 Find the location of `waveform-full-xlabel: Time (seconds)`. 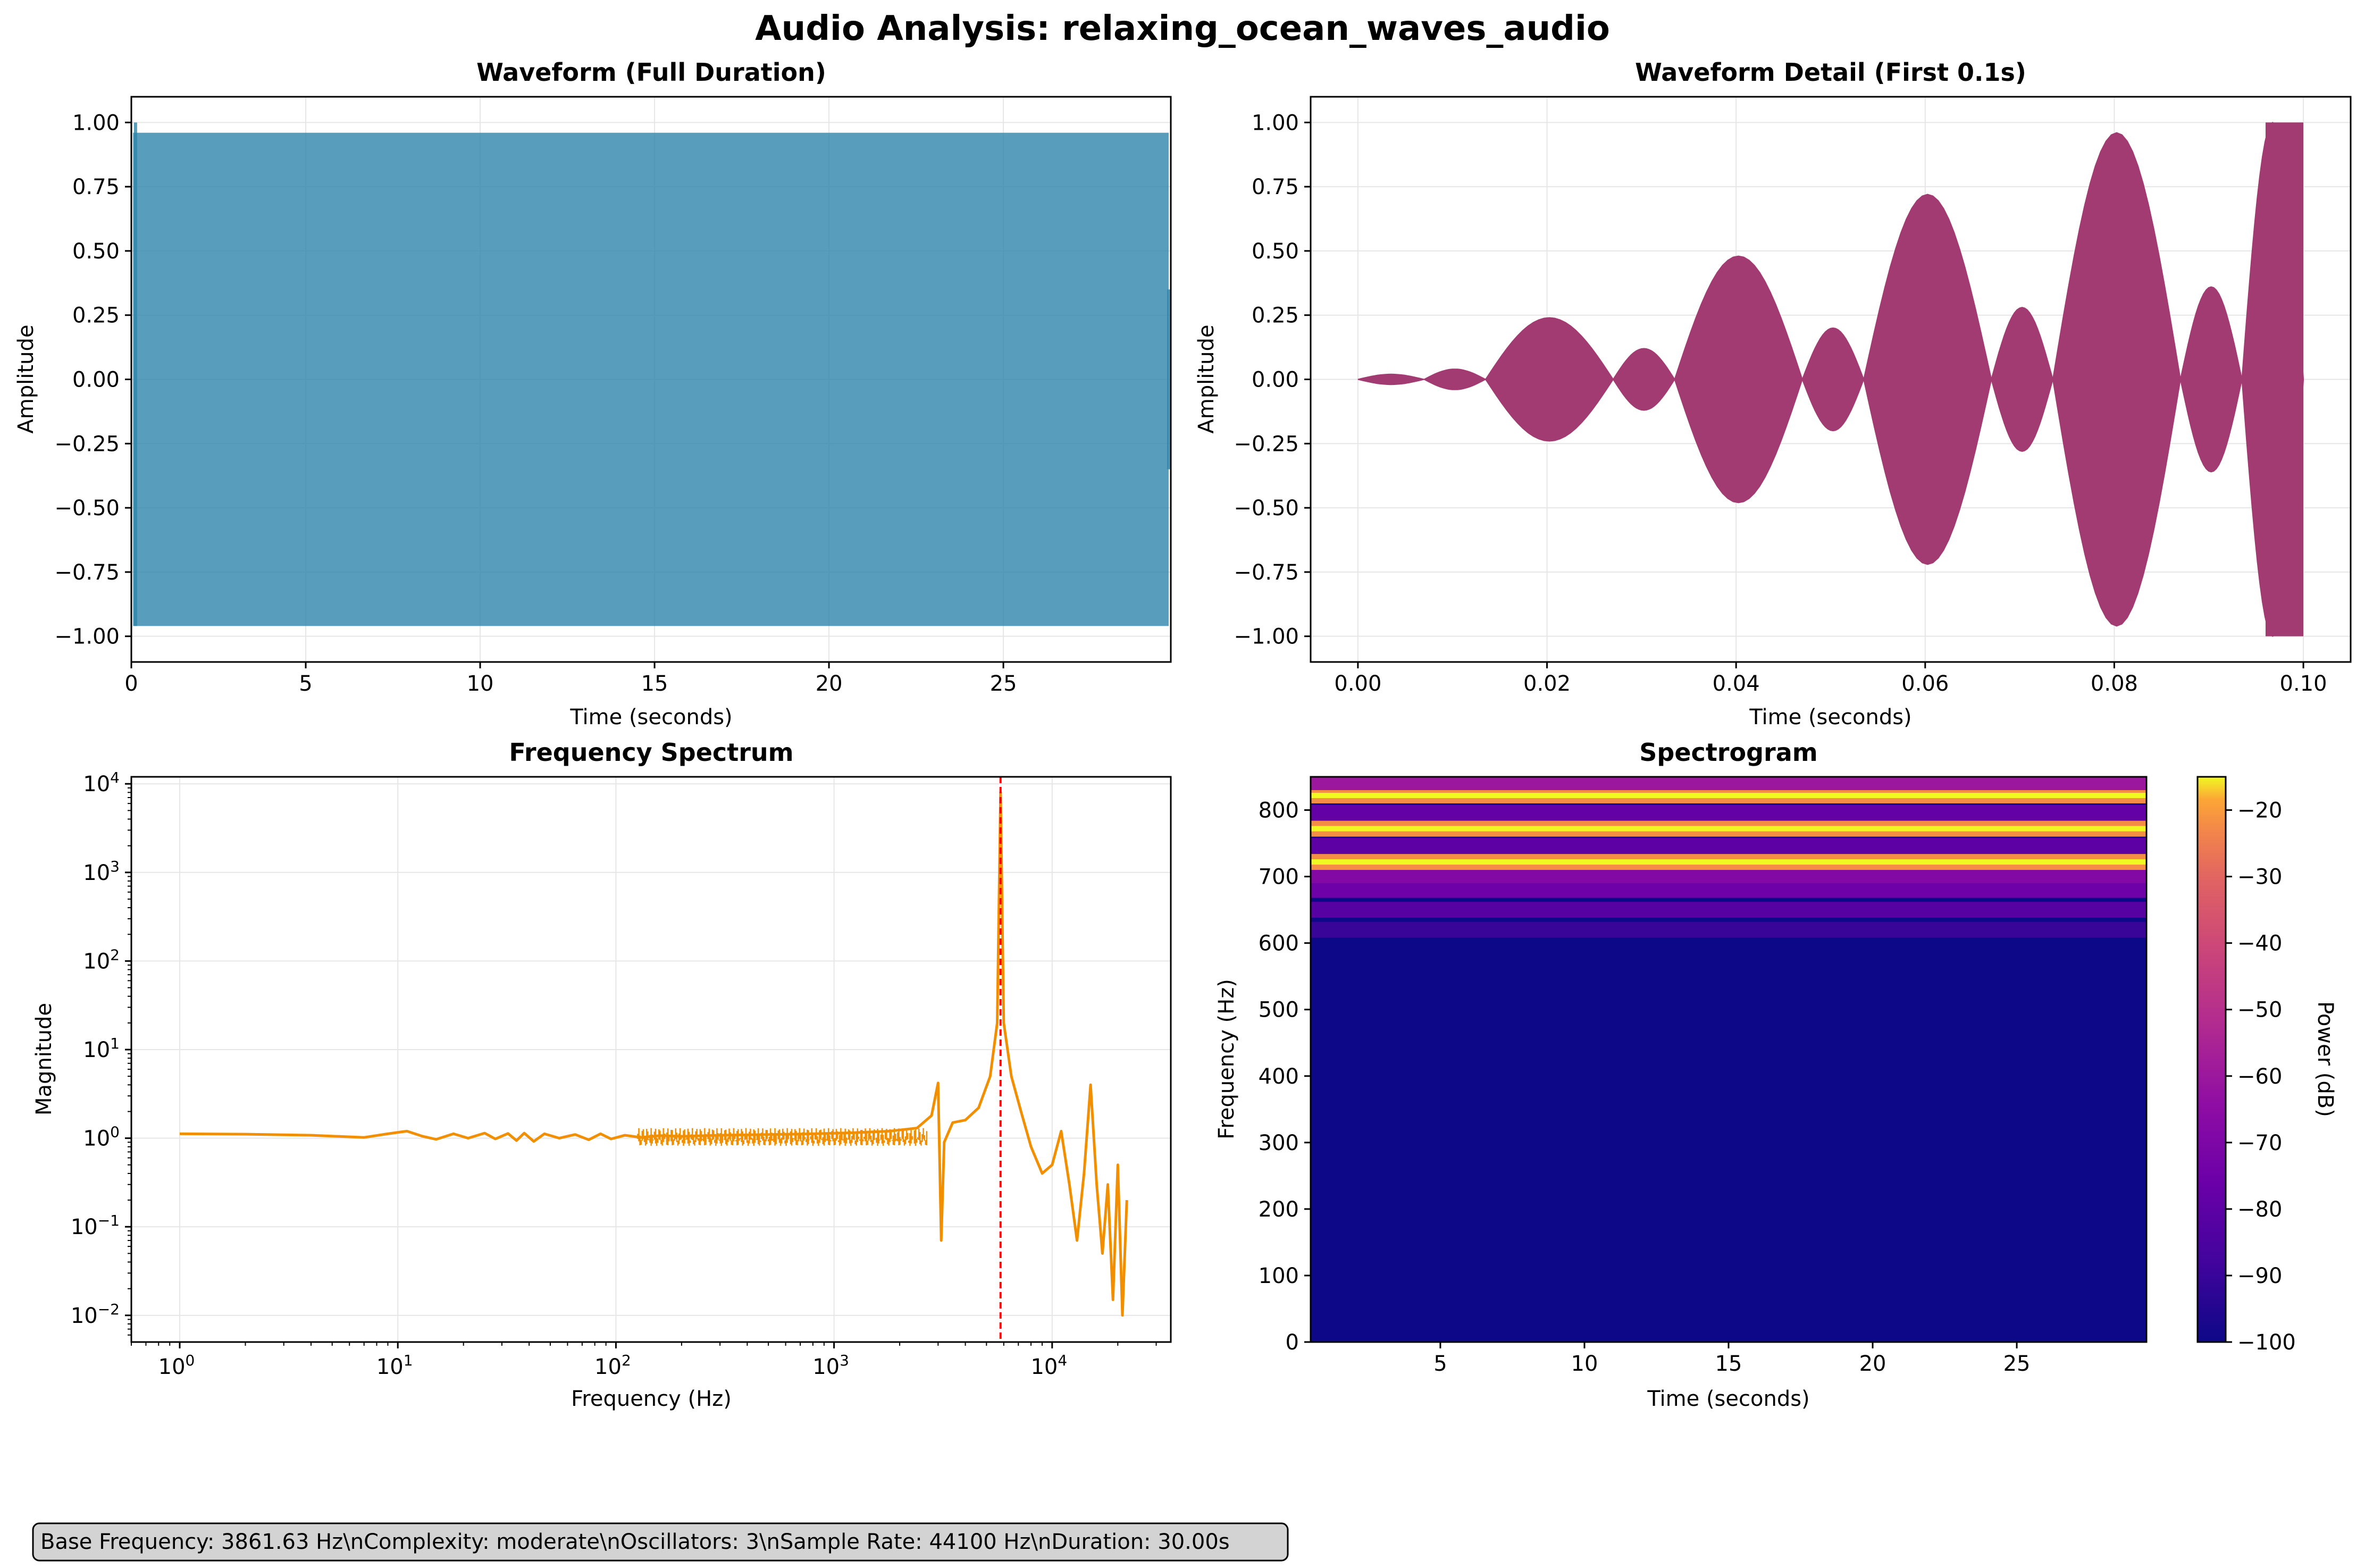

waveform-full-xlabel: Time (seconds) is located at coordinates (650, 718).